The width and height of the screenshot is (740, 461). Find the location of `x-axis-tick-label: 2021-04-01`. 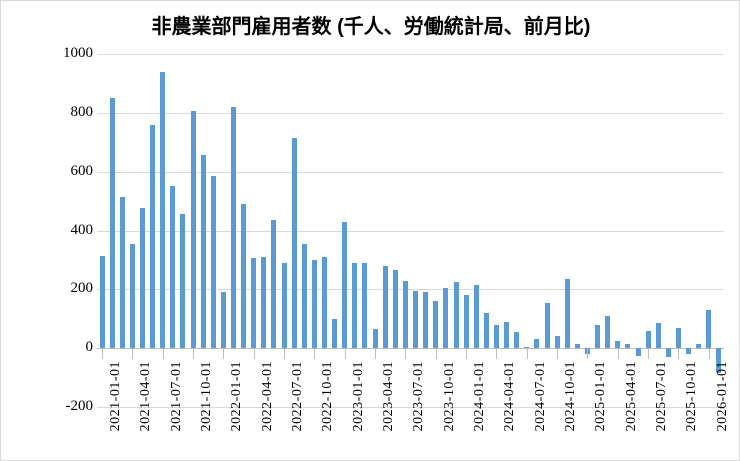

x-axis-tick-label: 2021-04-01 is located at coordinates (146, 396).